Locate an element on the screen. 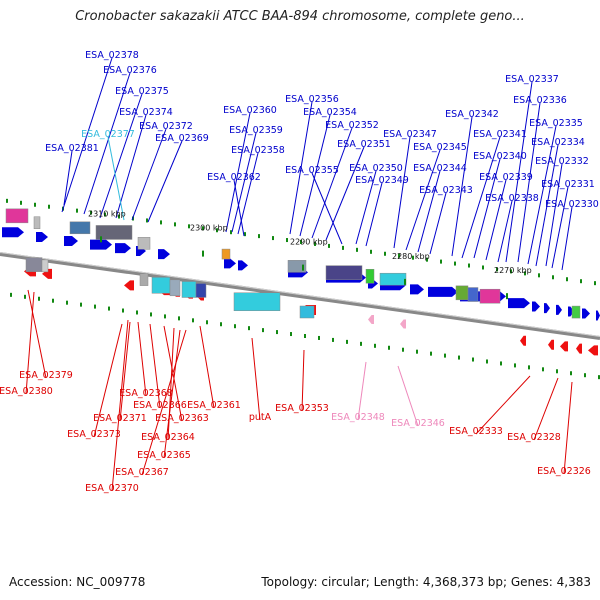 This screenshot has width=600, height=600. gene-label: ESA_02345 is located at coordinates (440, 147).